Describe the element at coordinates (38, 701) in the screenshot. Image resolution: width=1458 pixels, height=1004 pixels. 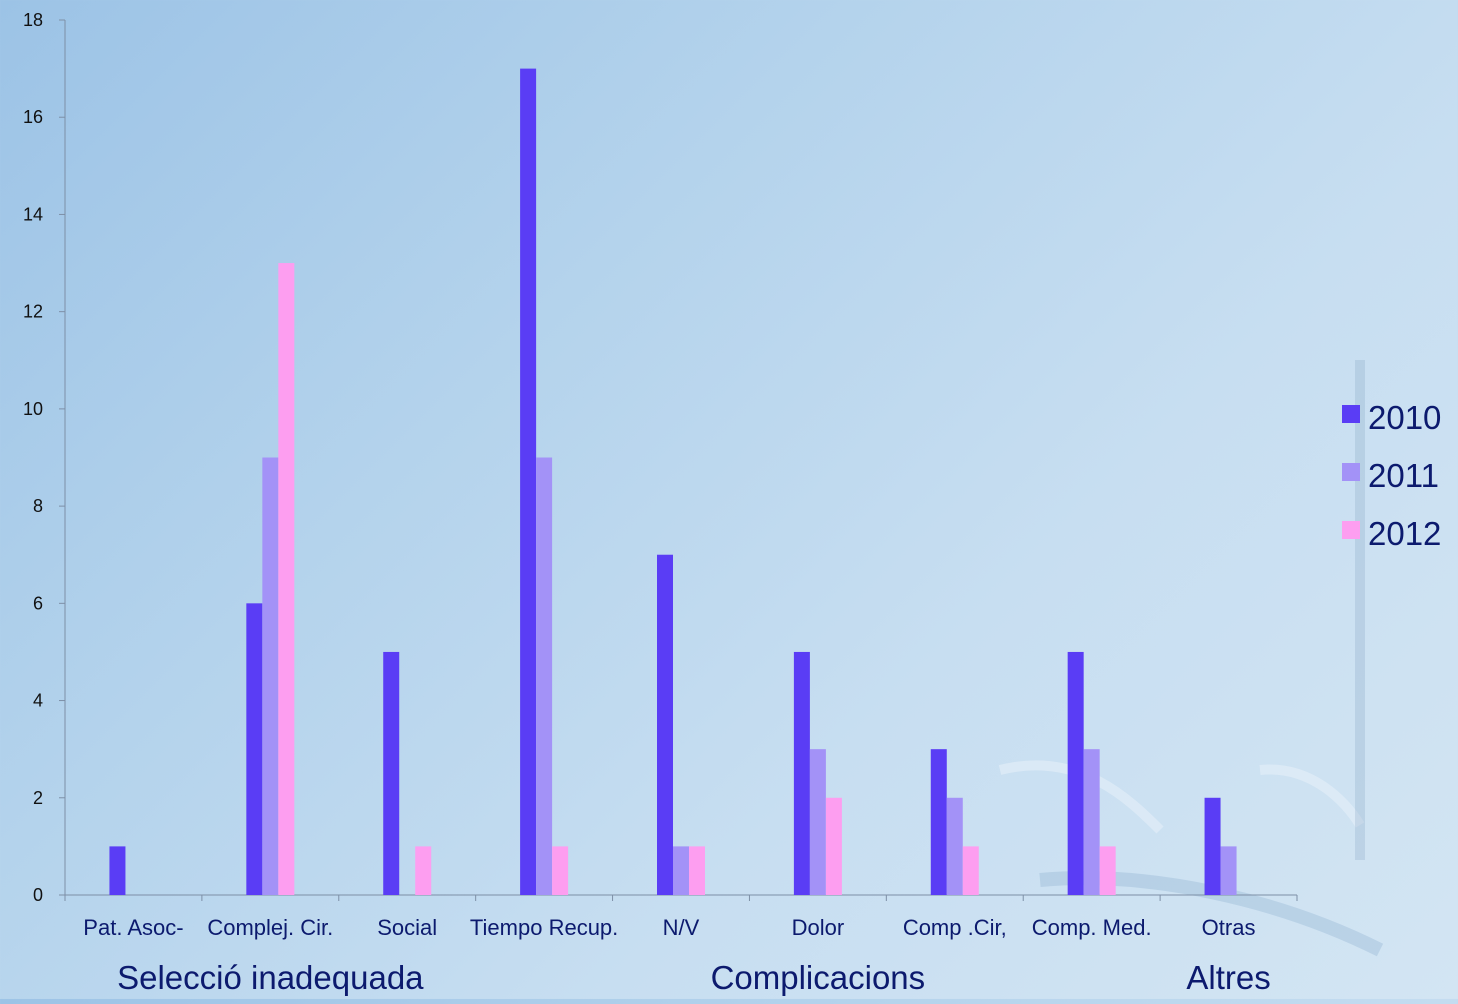
I see `y-tick-label: 4` at that location.